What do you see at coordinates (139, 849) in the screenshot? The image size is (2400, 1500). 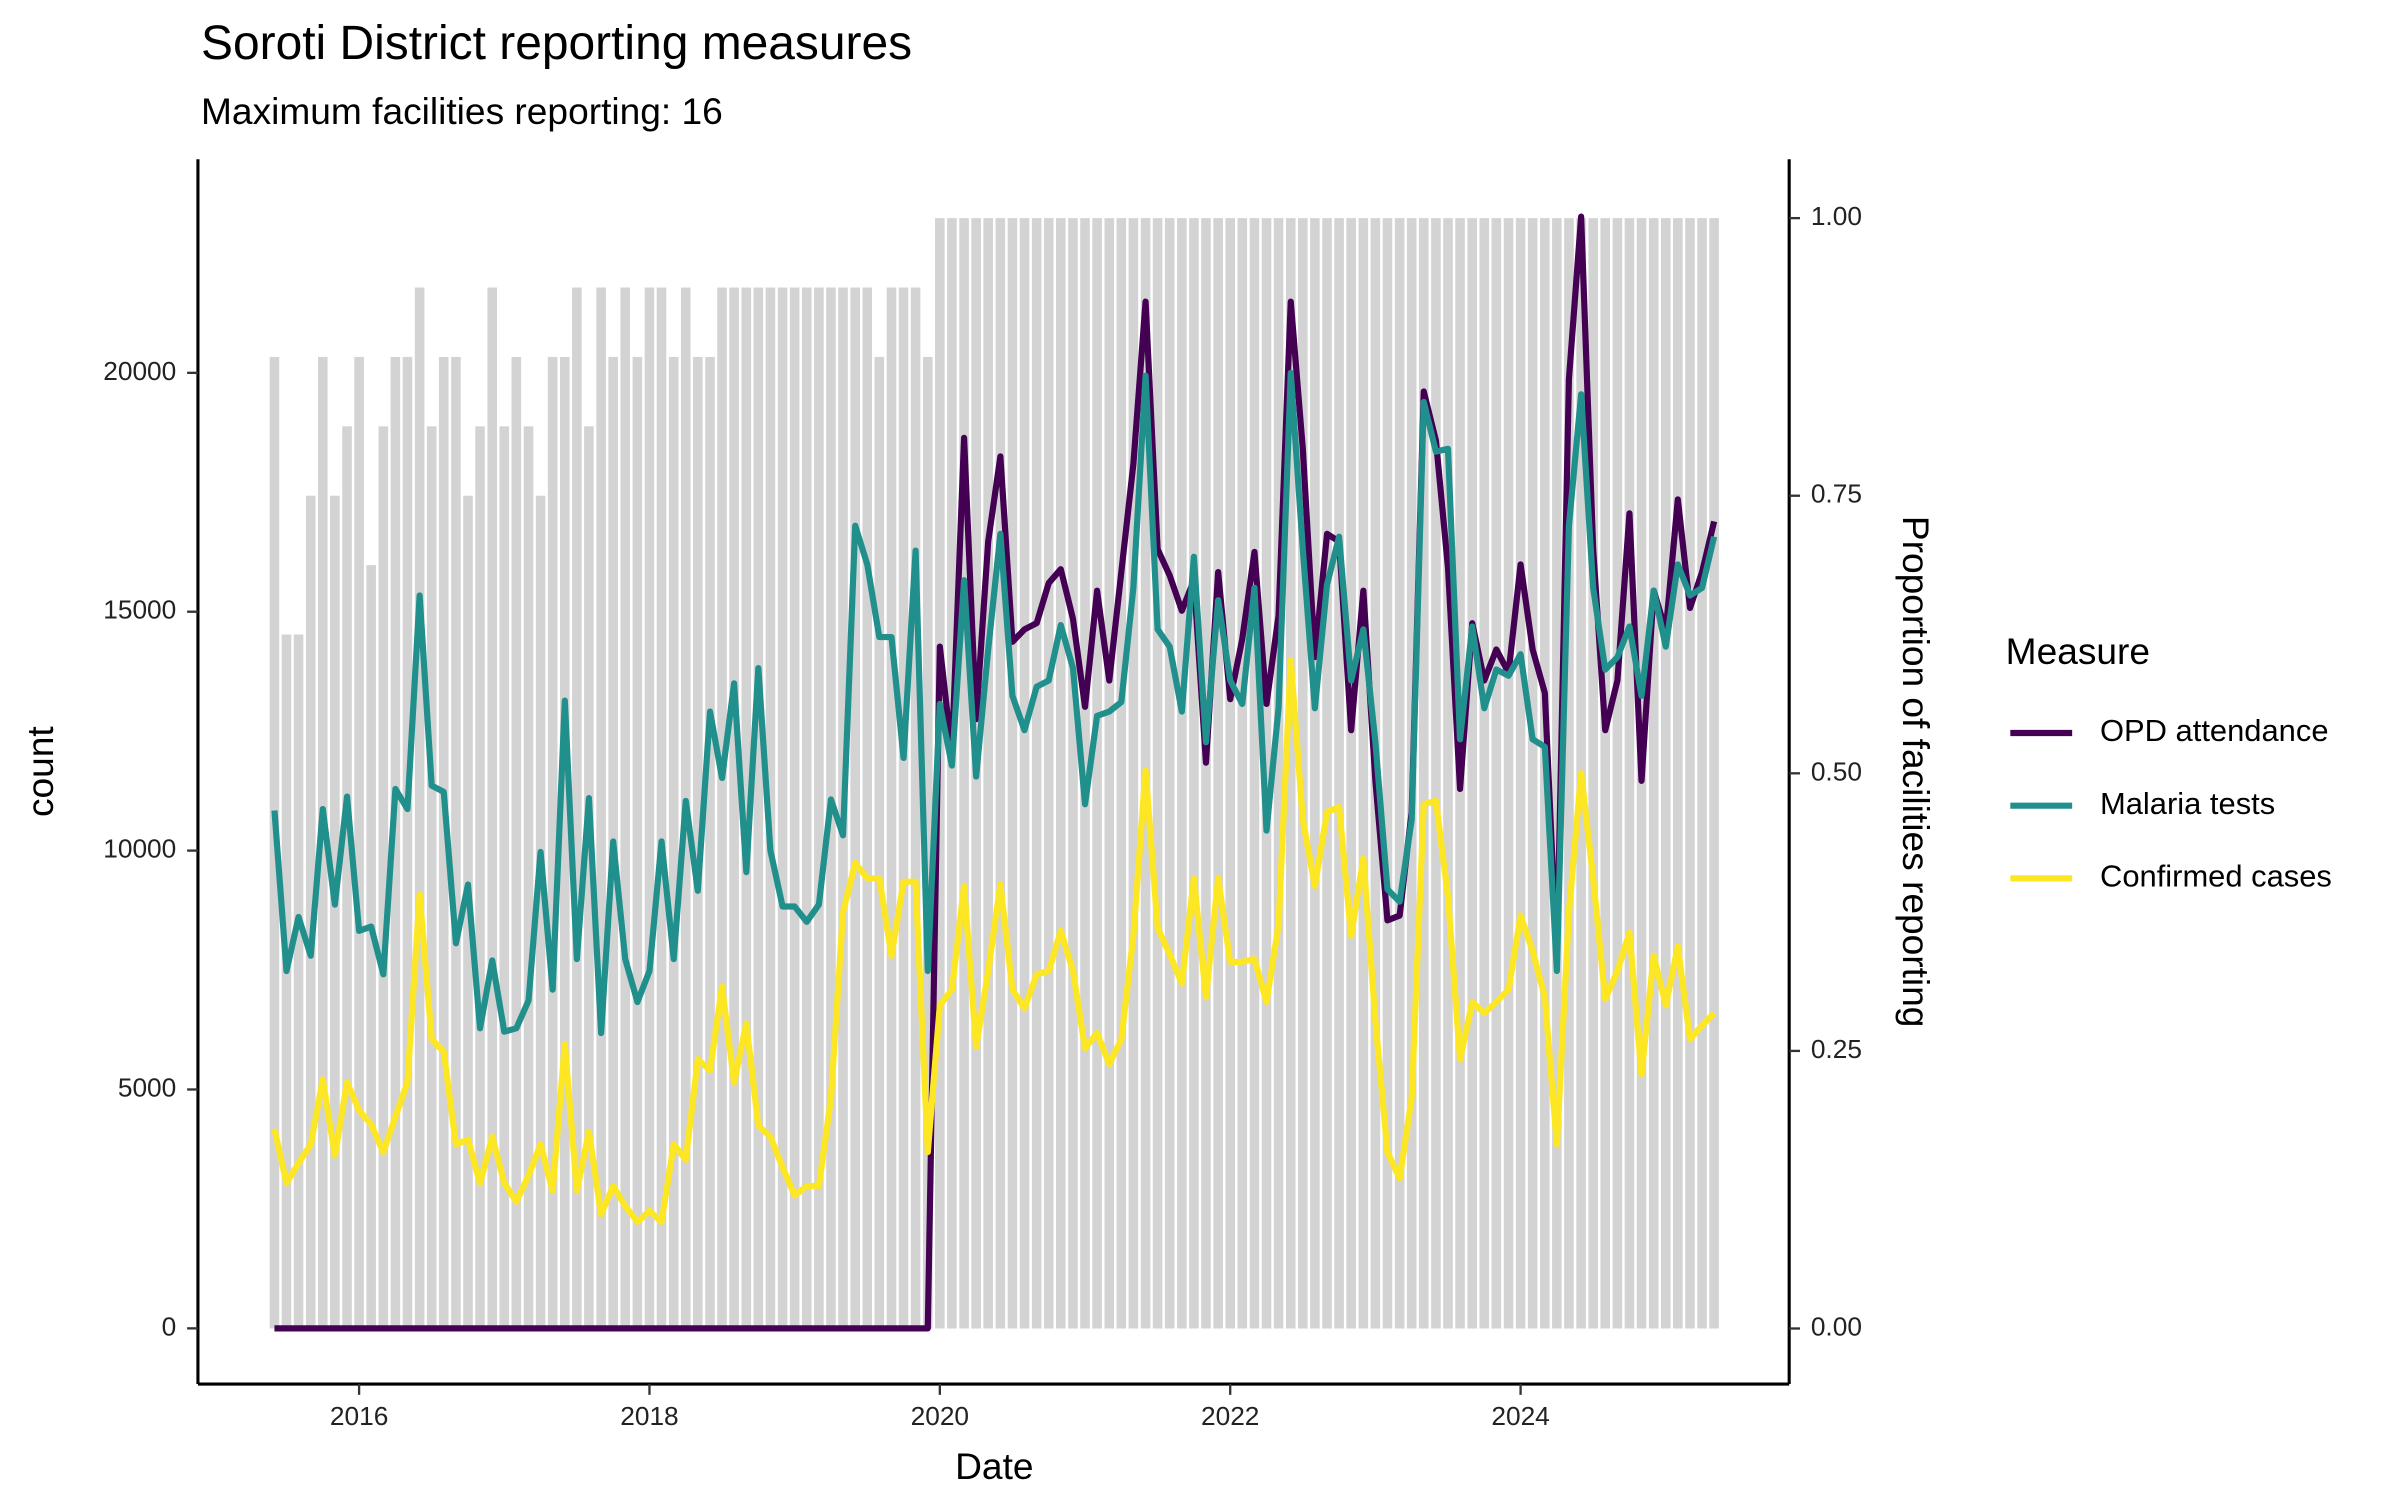 I see `y-tick-label: 10000` at bounding box center [139, 849].